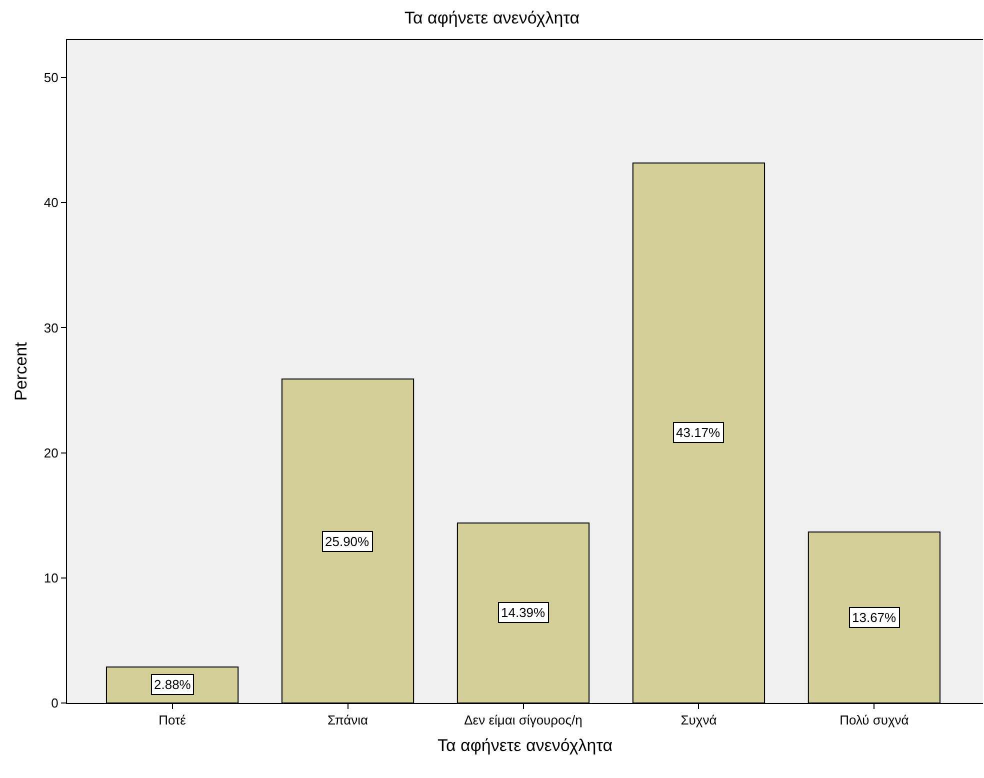  What do you see at coordinates (523, 612) in the screenshot?
I see `data-label: 14.39%` at bounding box center [523, 612].